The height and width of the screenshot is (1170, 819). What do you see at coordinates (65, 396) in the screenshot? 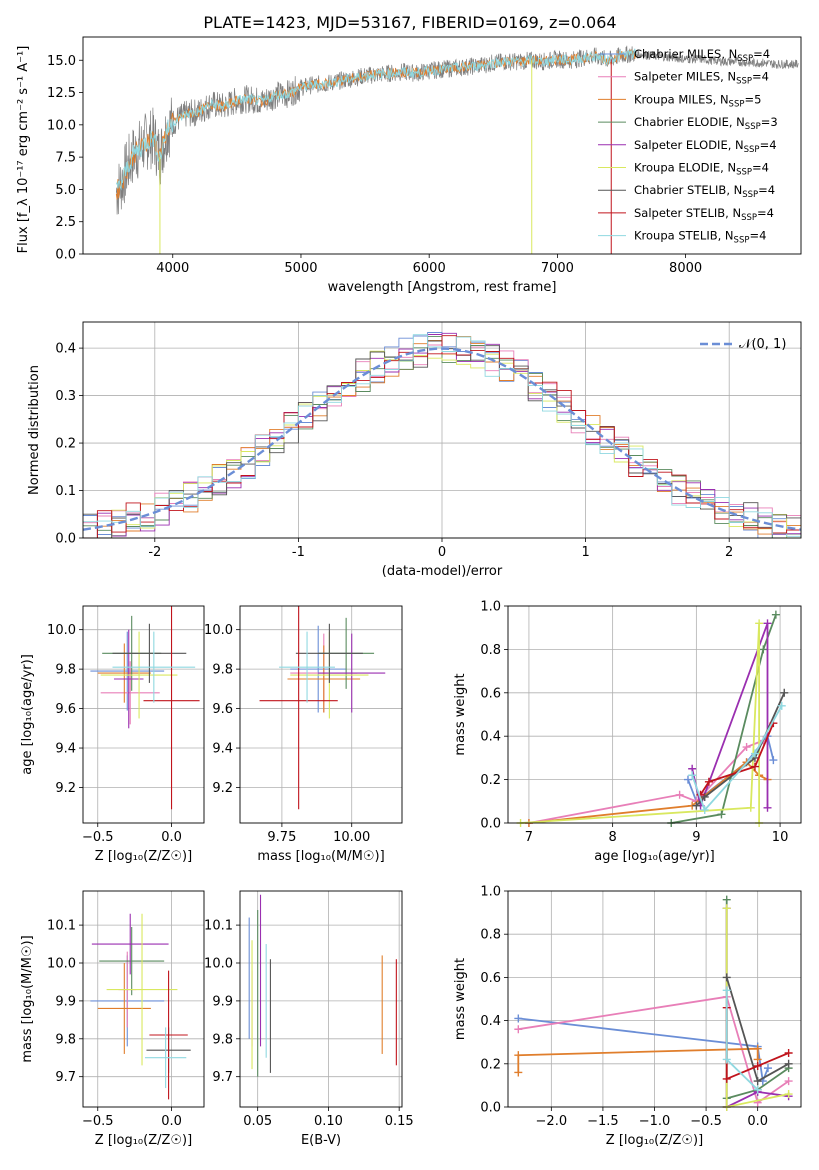
I see `residuals-ytick-label: 0.3` at bounding box center [65, 396].